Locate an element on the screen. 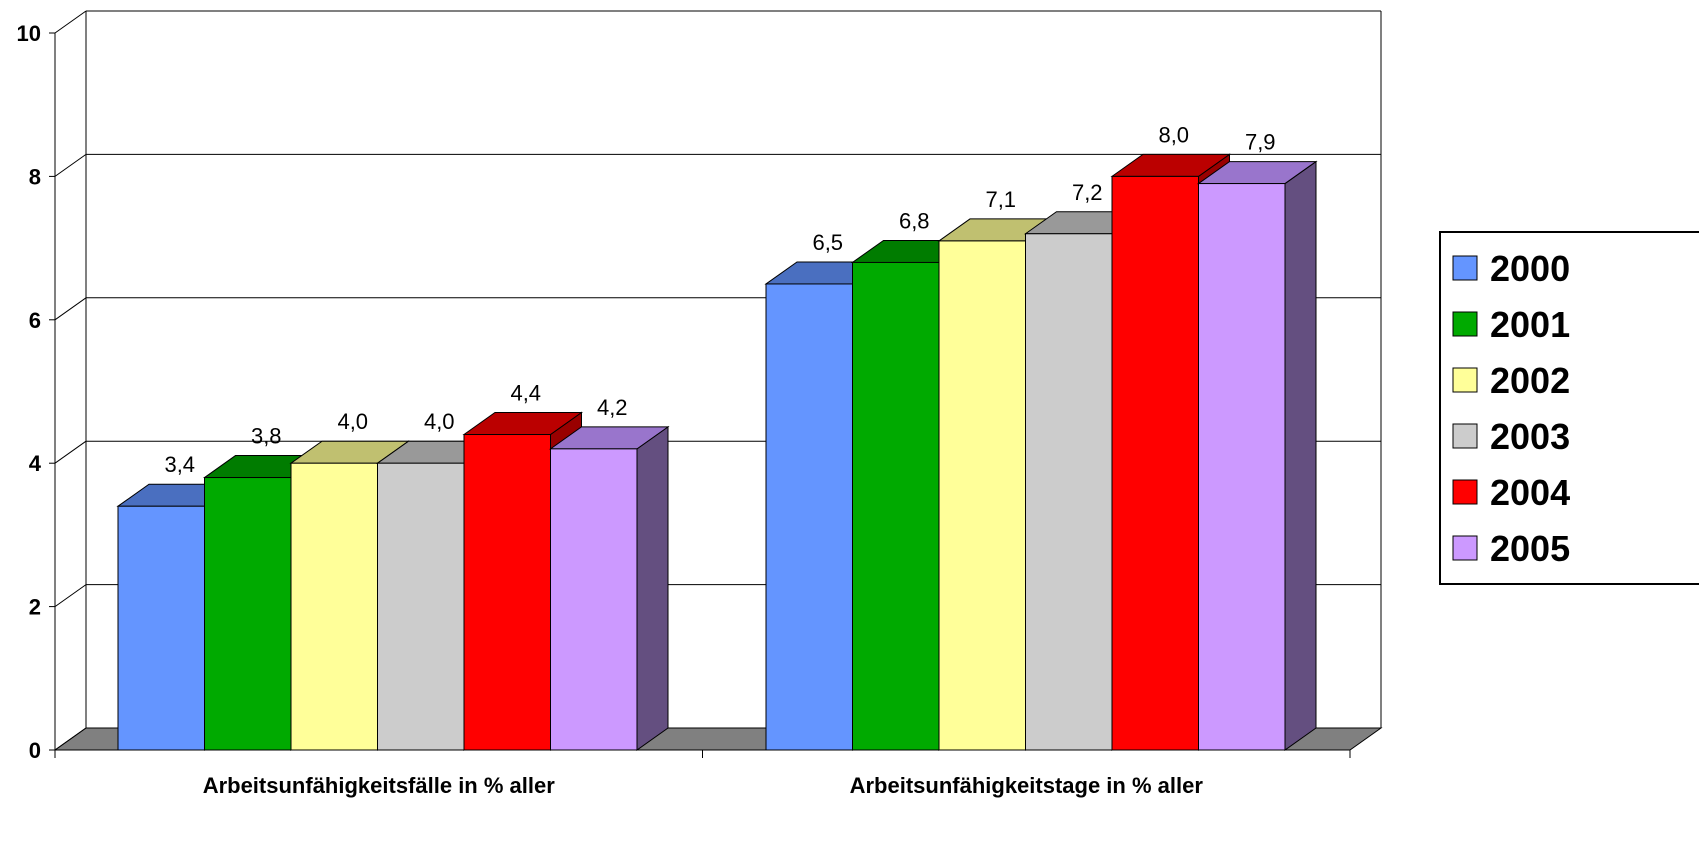 This screenshot has height=865, width=1699. legend-label: 2001 is located at coordinates (1530, 324).